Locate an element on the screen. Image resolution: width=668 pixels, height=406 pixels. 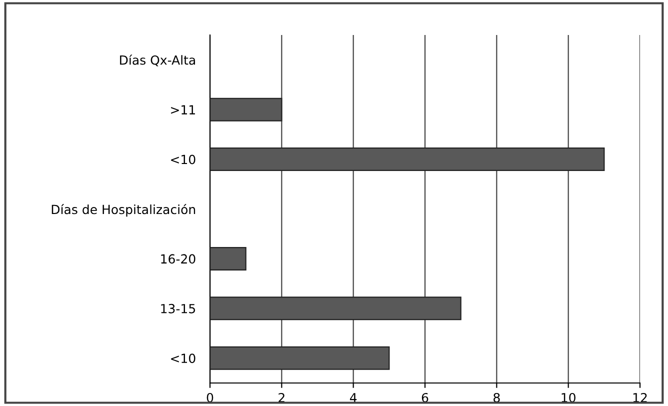
y-tick-label: Días Qx-Alta is located at coordinates (157, 60).